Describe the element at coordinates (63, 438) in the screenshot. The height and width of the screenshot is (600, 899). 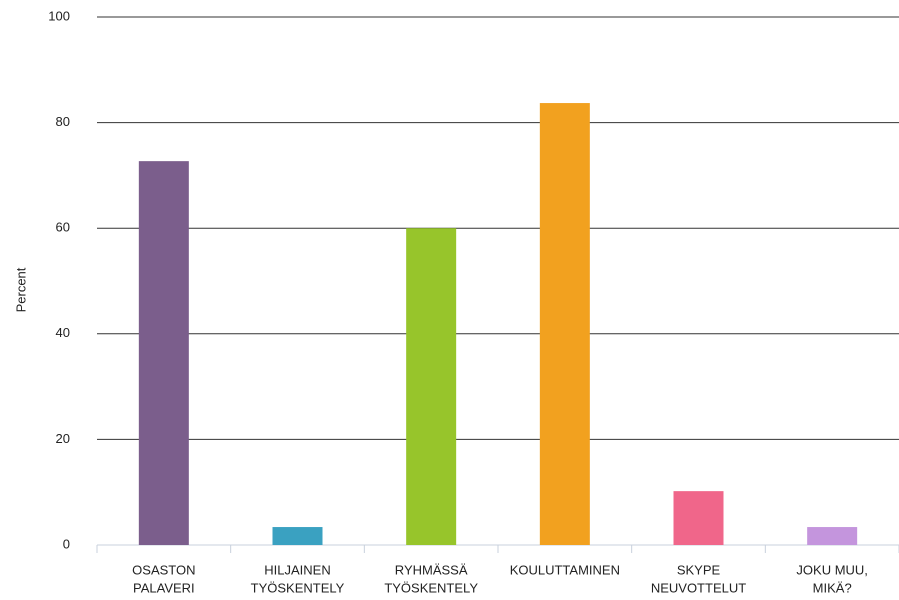
I see `y-tick-label: 20` at that location.